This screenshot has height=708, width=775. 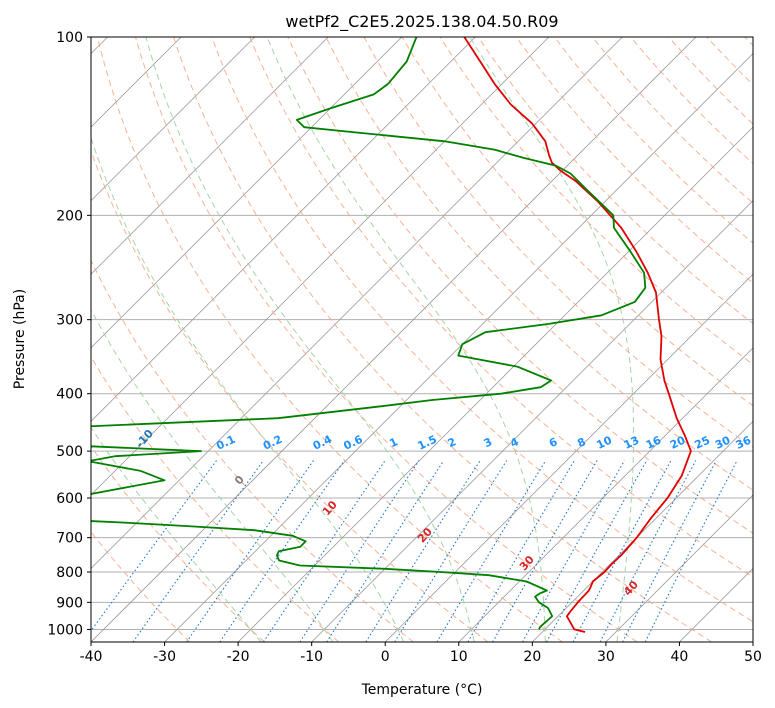 I want to click on x-tick-label: 30, so click(x=606, y=657).